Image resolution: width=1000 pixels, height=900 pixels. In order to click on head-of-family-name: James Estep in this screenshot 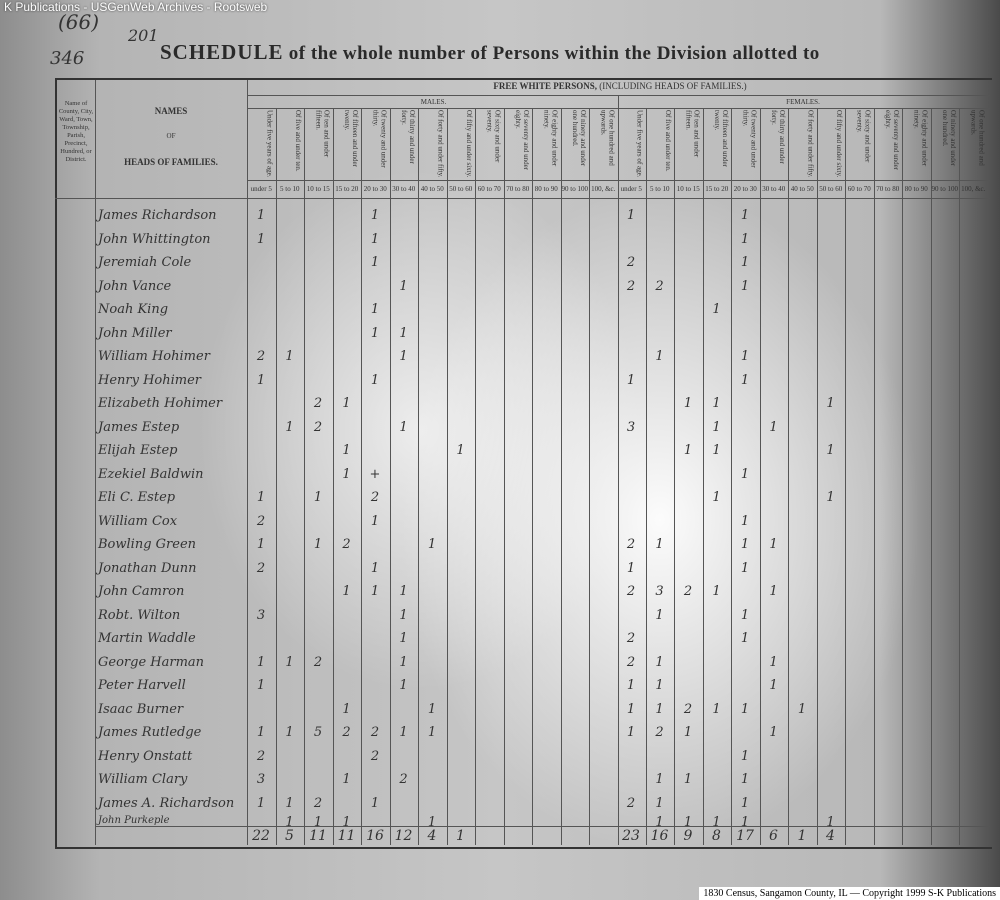, I will do `click(139, 427)`.